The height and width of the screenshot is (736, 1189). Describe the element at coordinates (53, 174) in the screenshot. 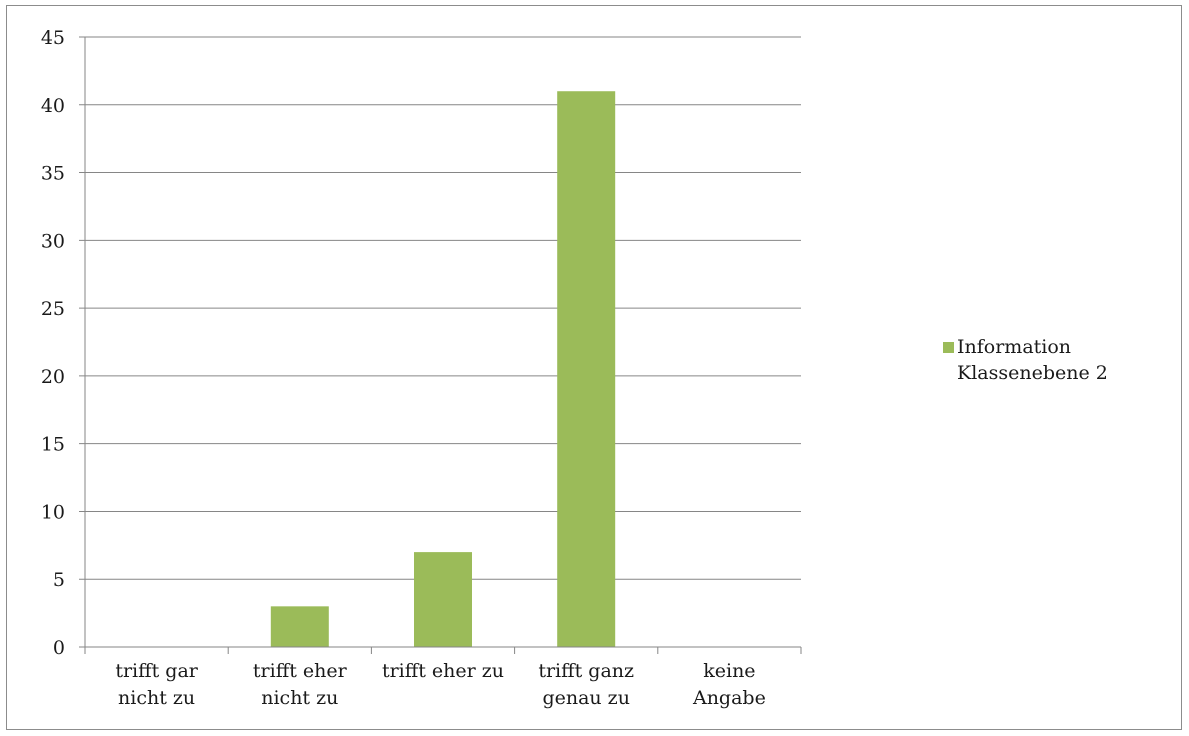

I see `y-tick-label: 35` at that location.